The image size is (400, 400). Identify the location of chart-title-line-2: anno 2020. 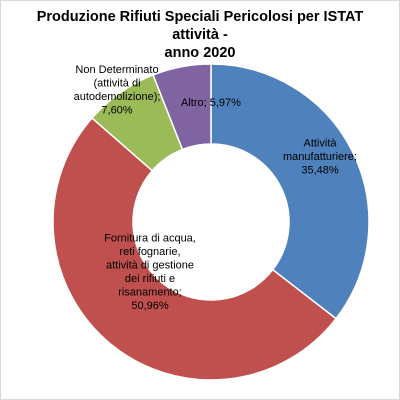
(200, 53).